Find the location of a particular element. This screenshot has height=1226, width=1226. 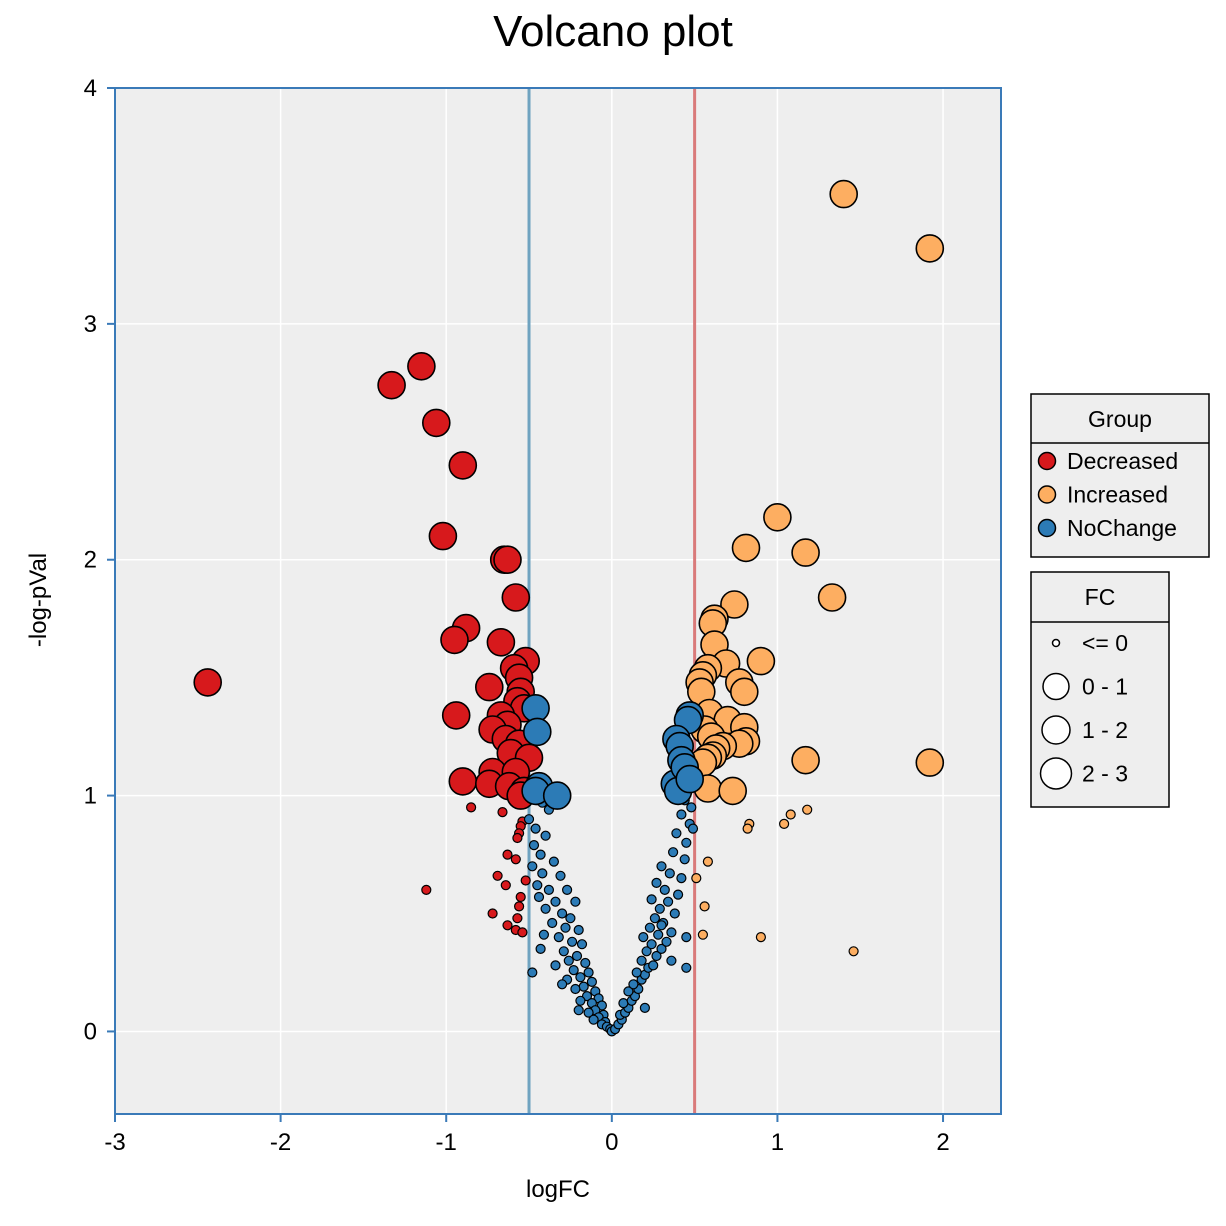

legend-marker-increased is located at coordinates (1047, 494).